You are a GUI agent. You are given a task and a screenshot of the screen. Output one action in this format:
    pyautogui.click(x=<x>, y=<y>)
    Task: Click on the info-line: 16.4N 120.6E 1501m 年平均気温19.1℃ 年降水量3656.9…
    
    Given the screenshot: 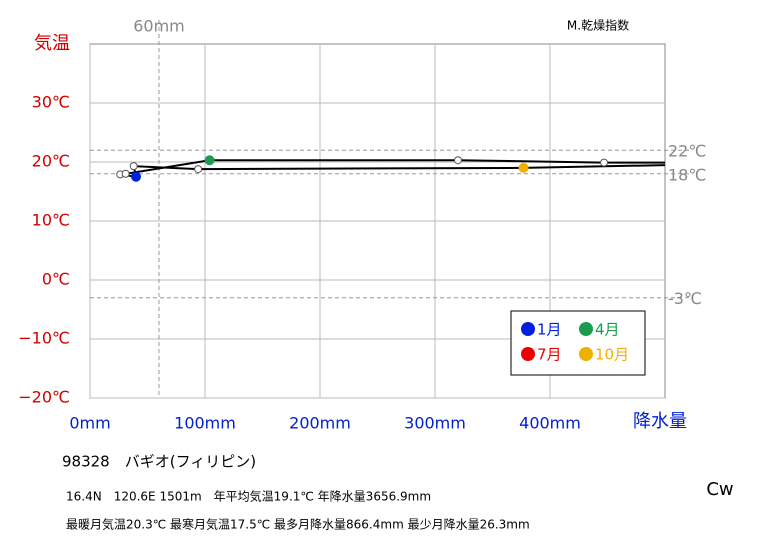 What is the action you would take?
    pyautogui.click(x=248, y=496)
    